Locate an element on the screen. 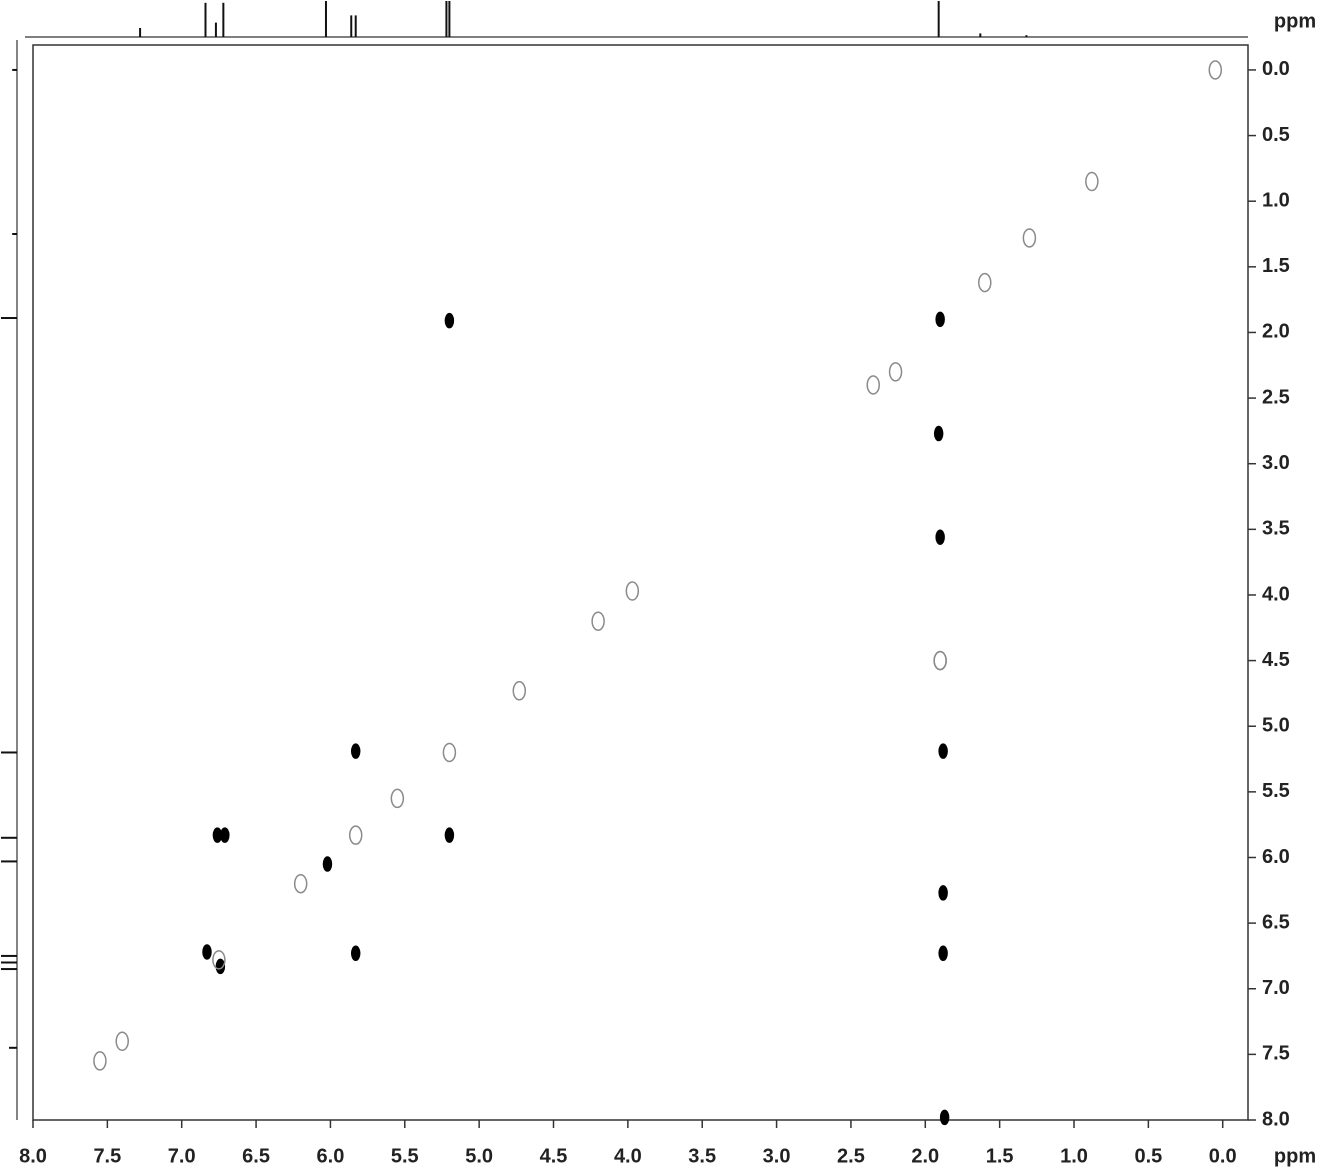  y-tick-label: 3.5 is located at coordinates (1276, 529).